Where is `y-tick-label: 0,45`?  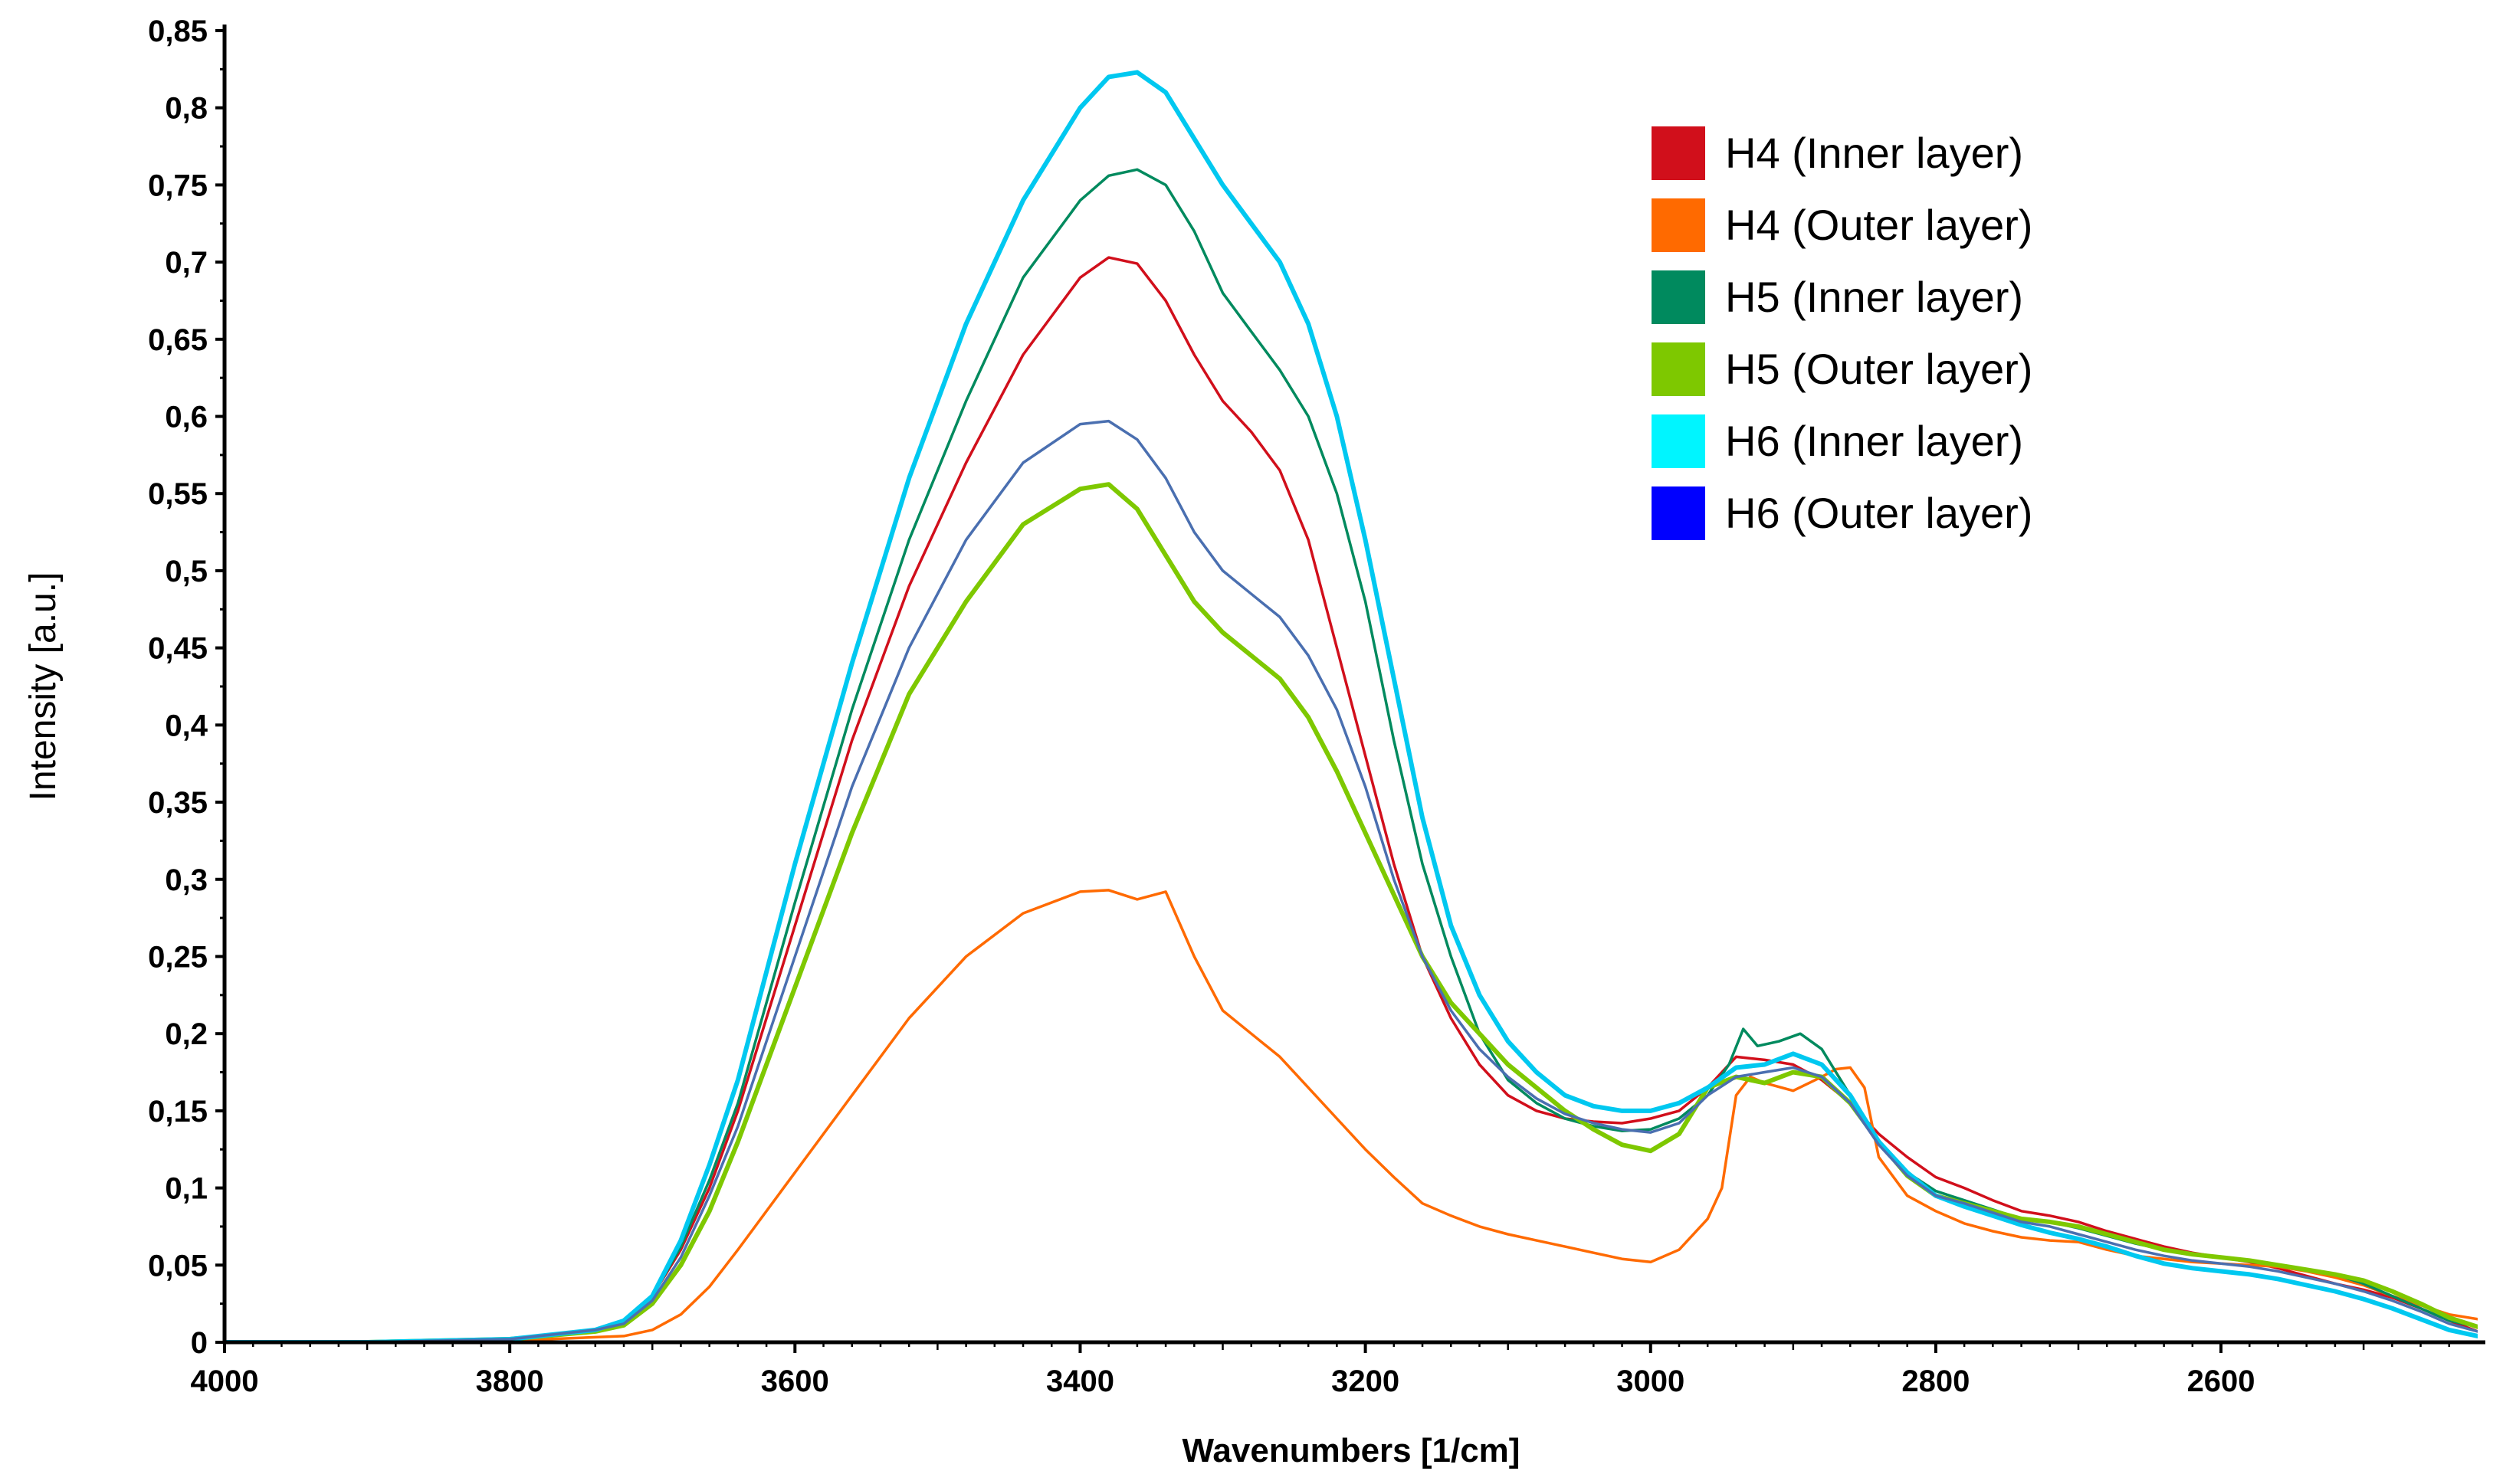 y-tick-label: 0,45 is located at coordinates (178, 649).